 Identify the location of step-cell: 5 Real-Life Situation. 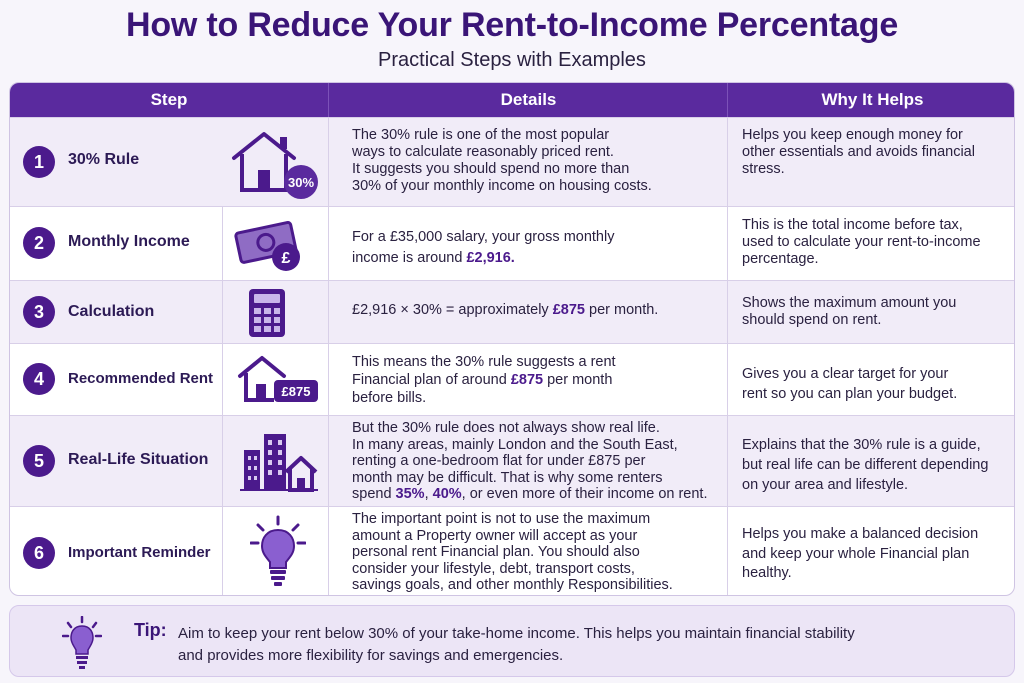
(169, 461).